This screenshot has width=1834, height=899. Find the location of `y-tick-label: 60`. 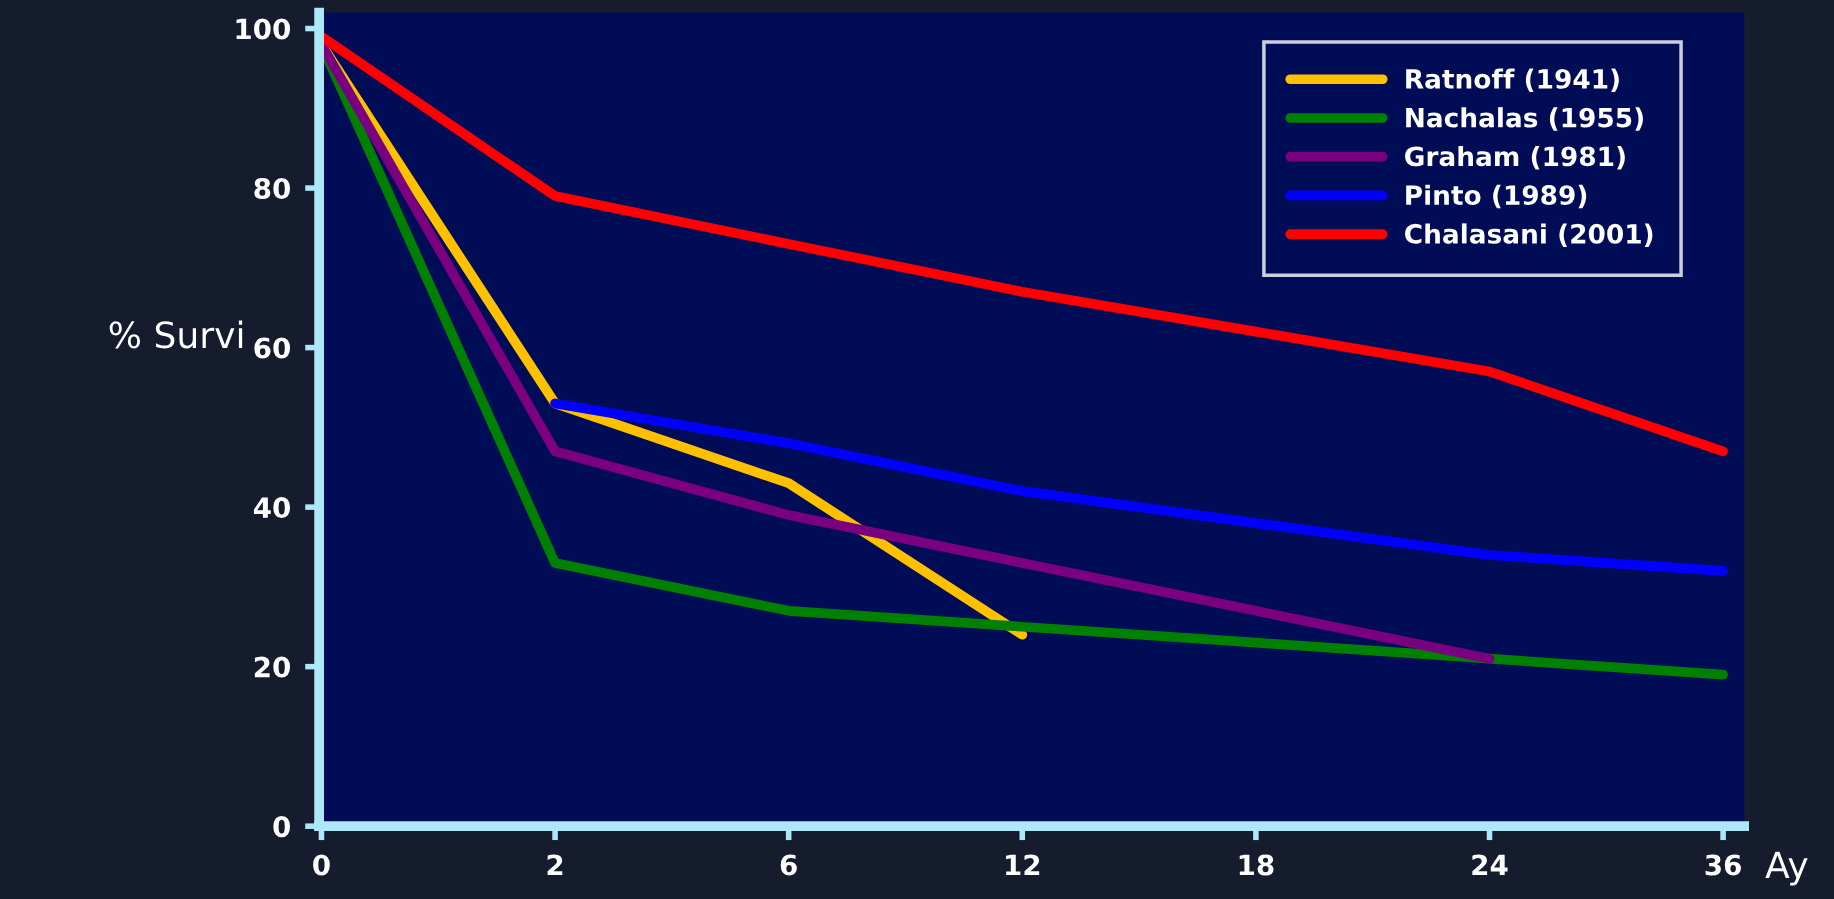

y-tick-label: 60 is located at coordinates (272, 348).